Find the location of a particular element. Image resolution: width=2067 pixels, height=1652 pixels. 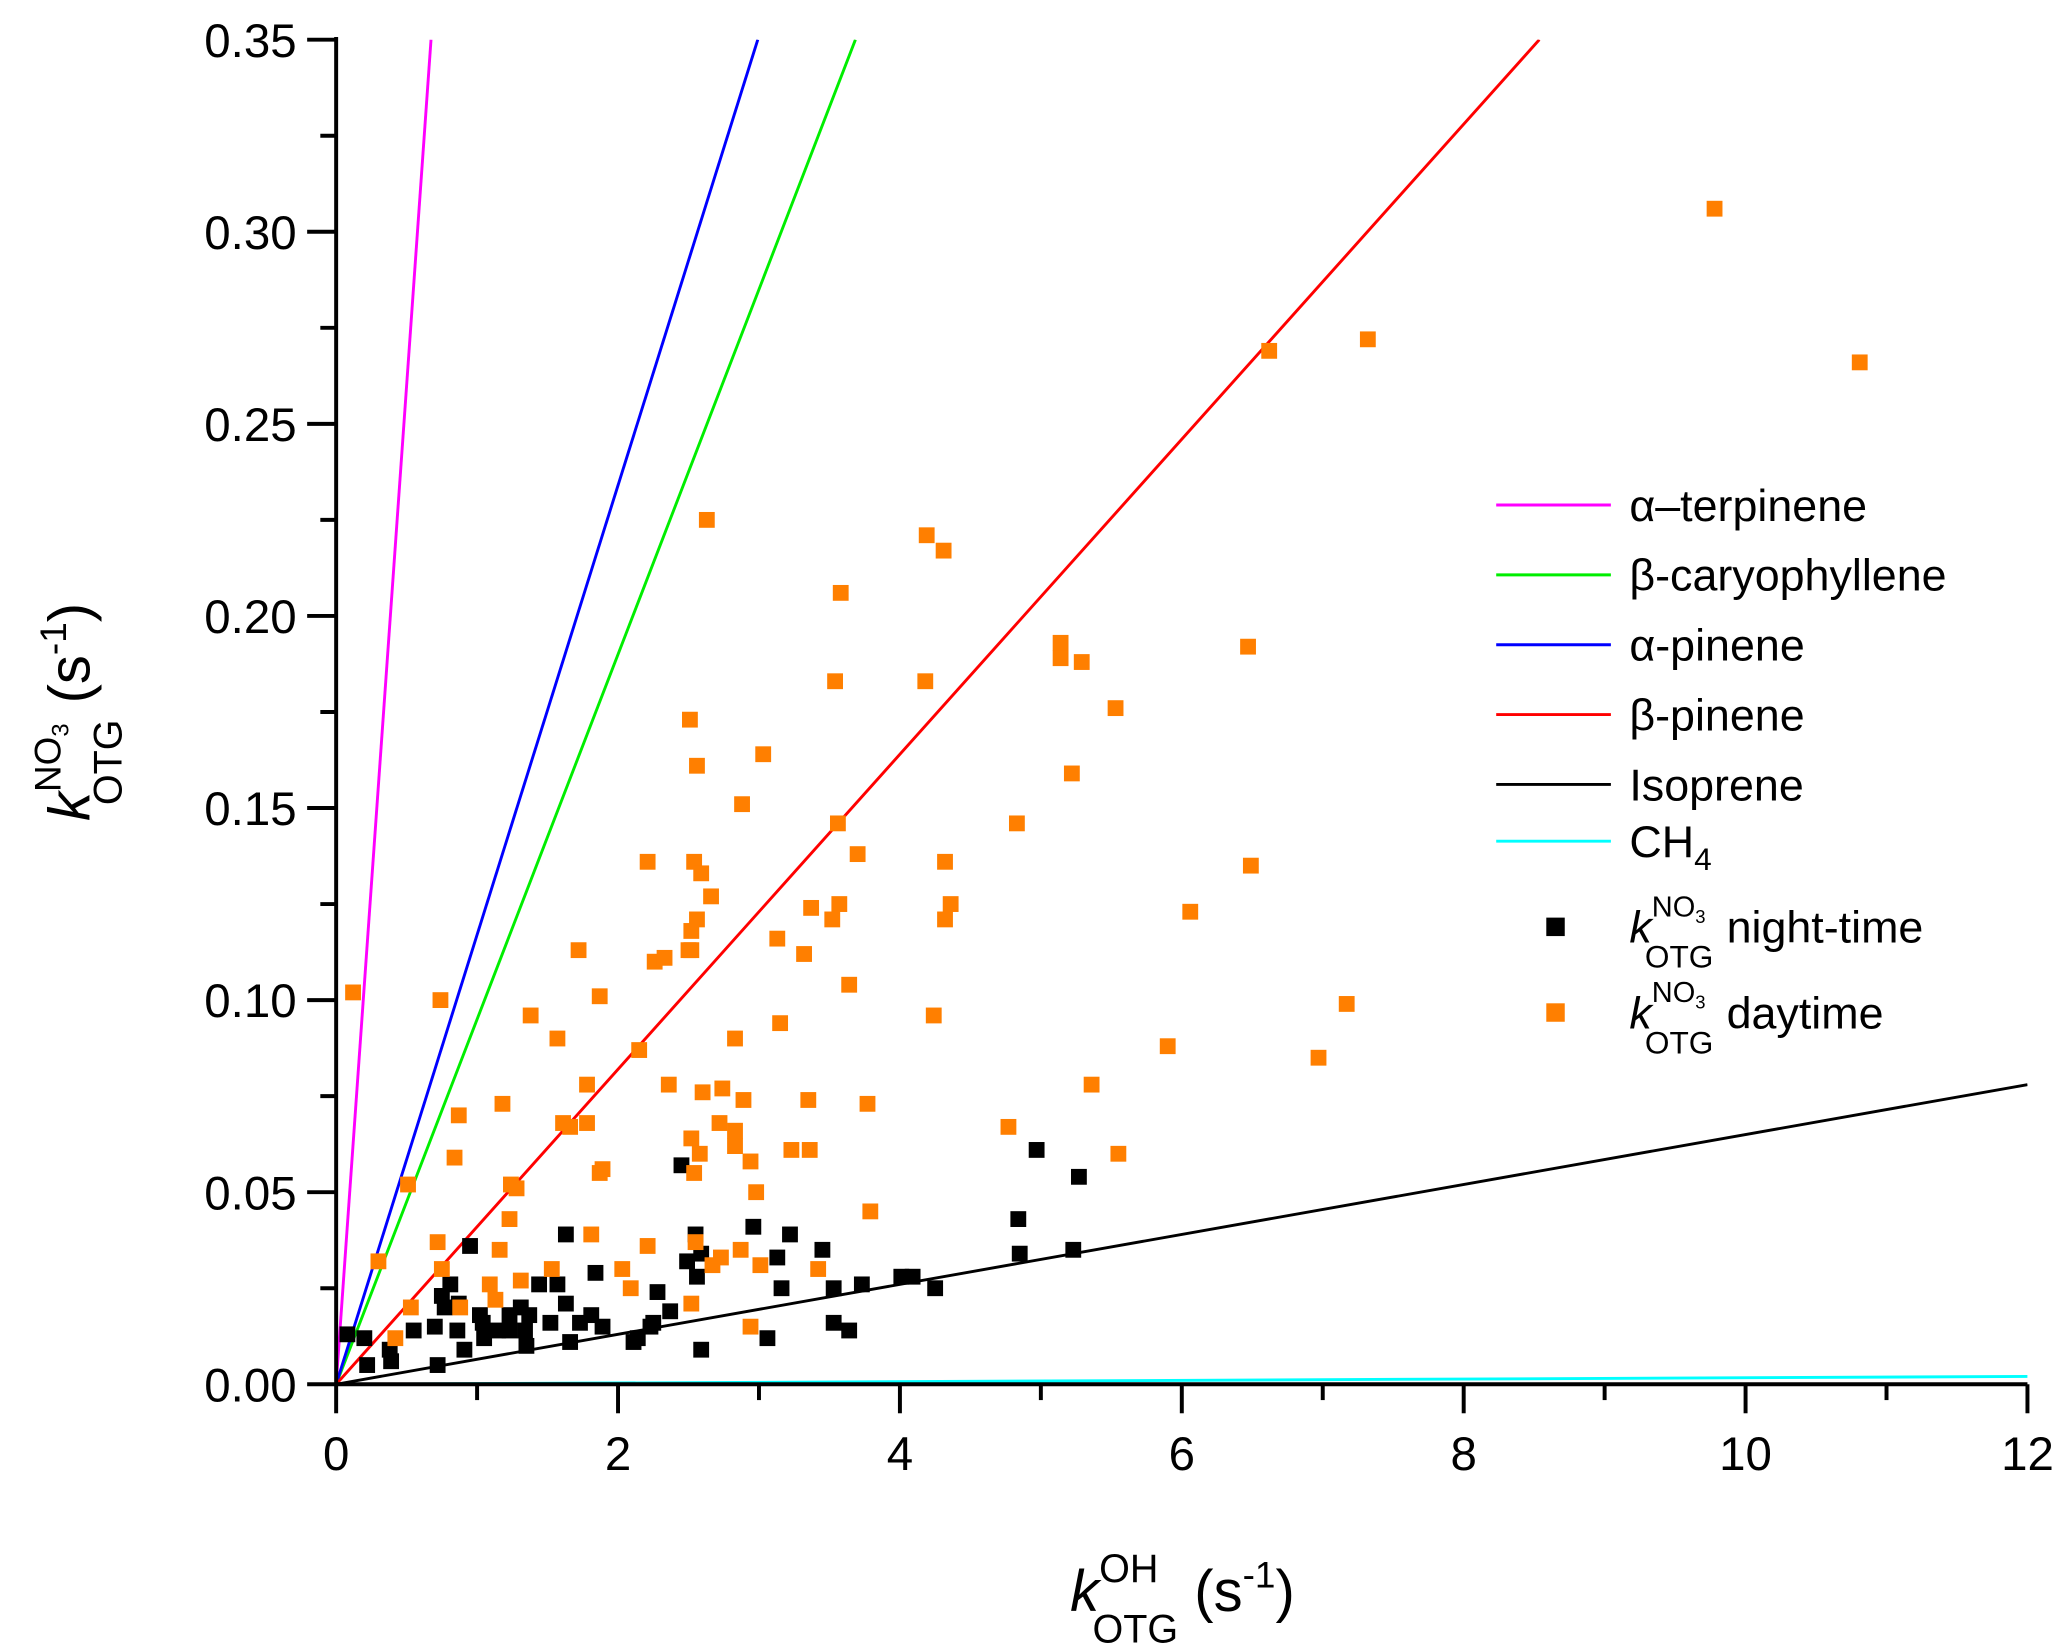

line-isoprene is located at coordinates (1182, 1234).